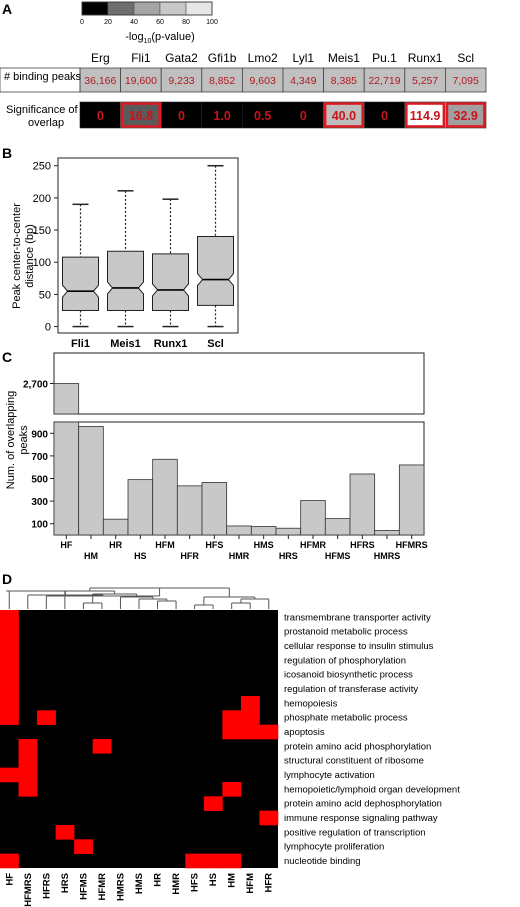 This screenshot has height=907, width=520. Describe the element at coordinates (304, 58) in the screenshot. I see `tf-header: Lyl1` at that location.